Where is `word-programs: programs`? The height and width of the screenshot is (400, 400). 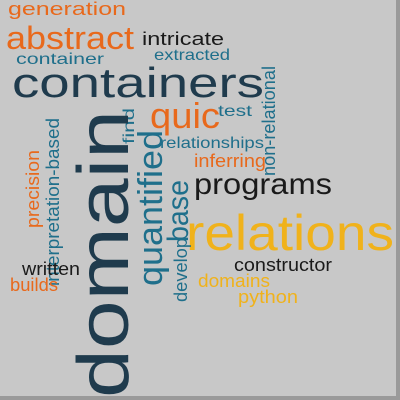
word-programs: programs is located at coordinates (263, 184).